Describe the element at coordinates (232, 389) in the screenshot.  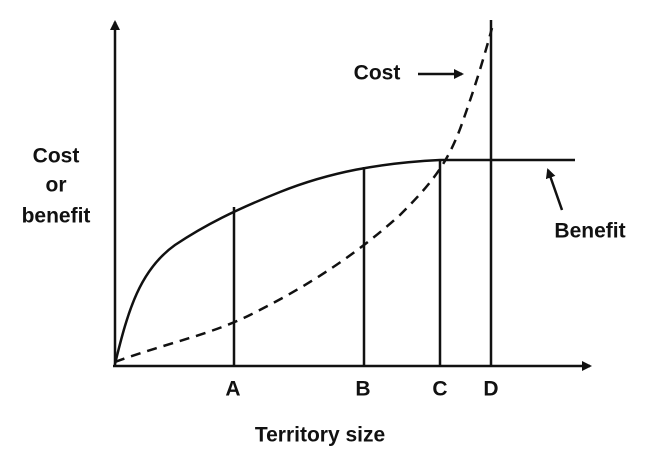
I see `marker-label: A` at that location.